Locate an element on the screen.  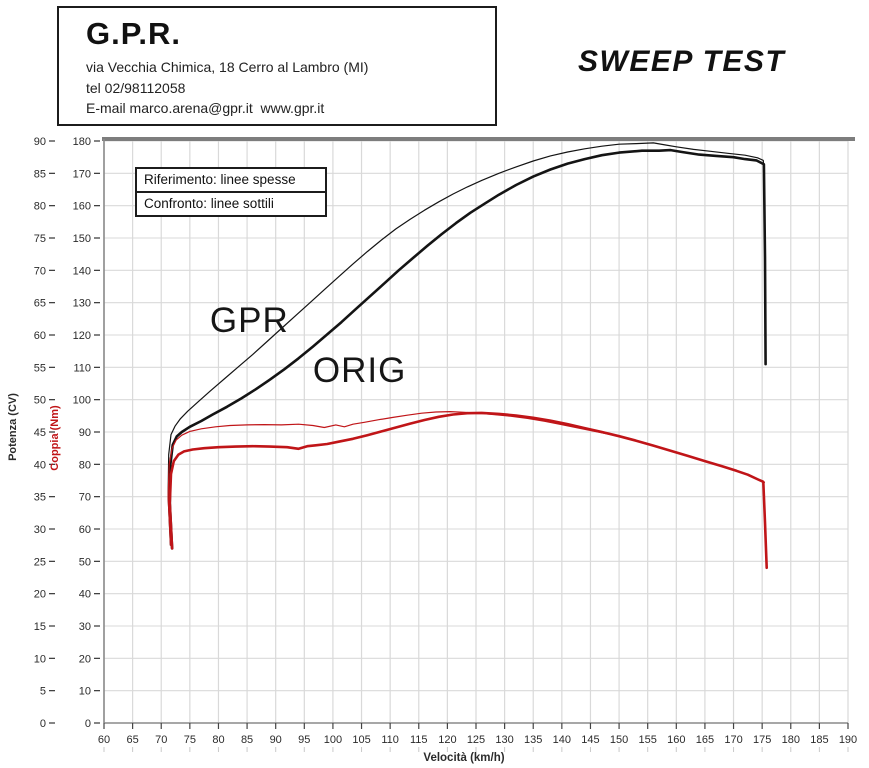
torque-tick-label: 30 is located at coordinates (85, 627).